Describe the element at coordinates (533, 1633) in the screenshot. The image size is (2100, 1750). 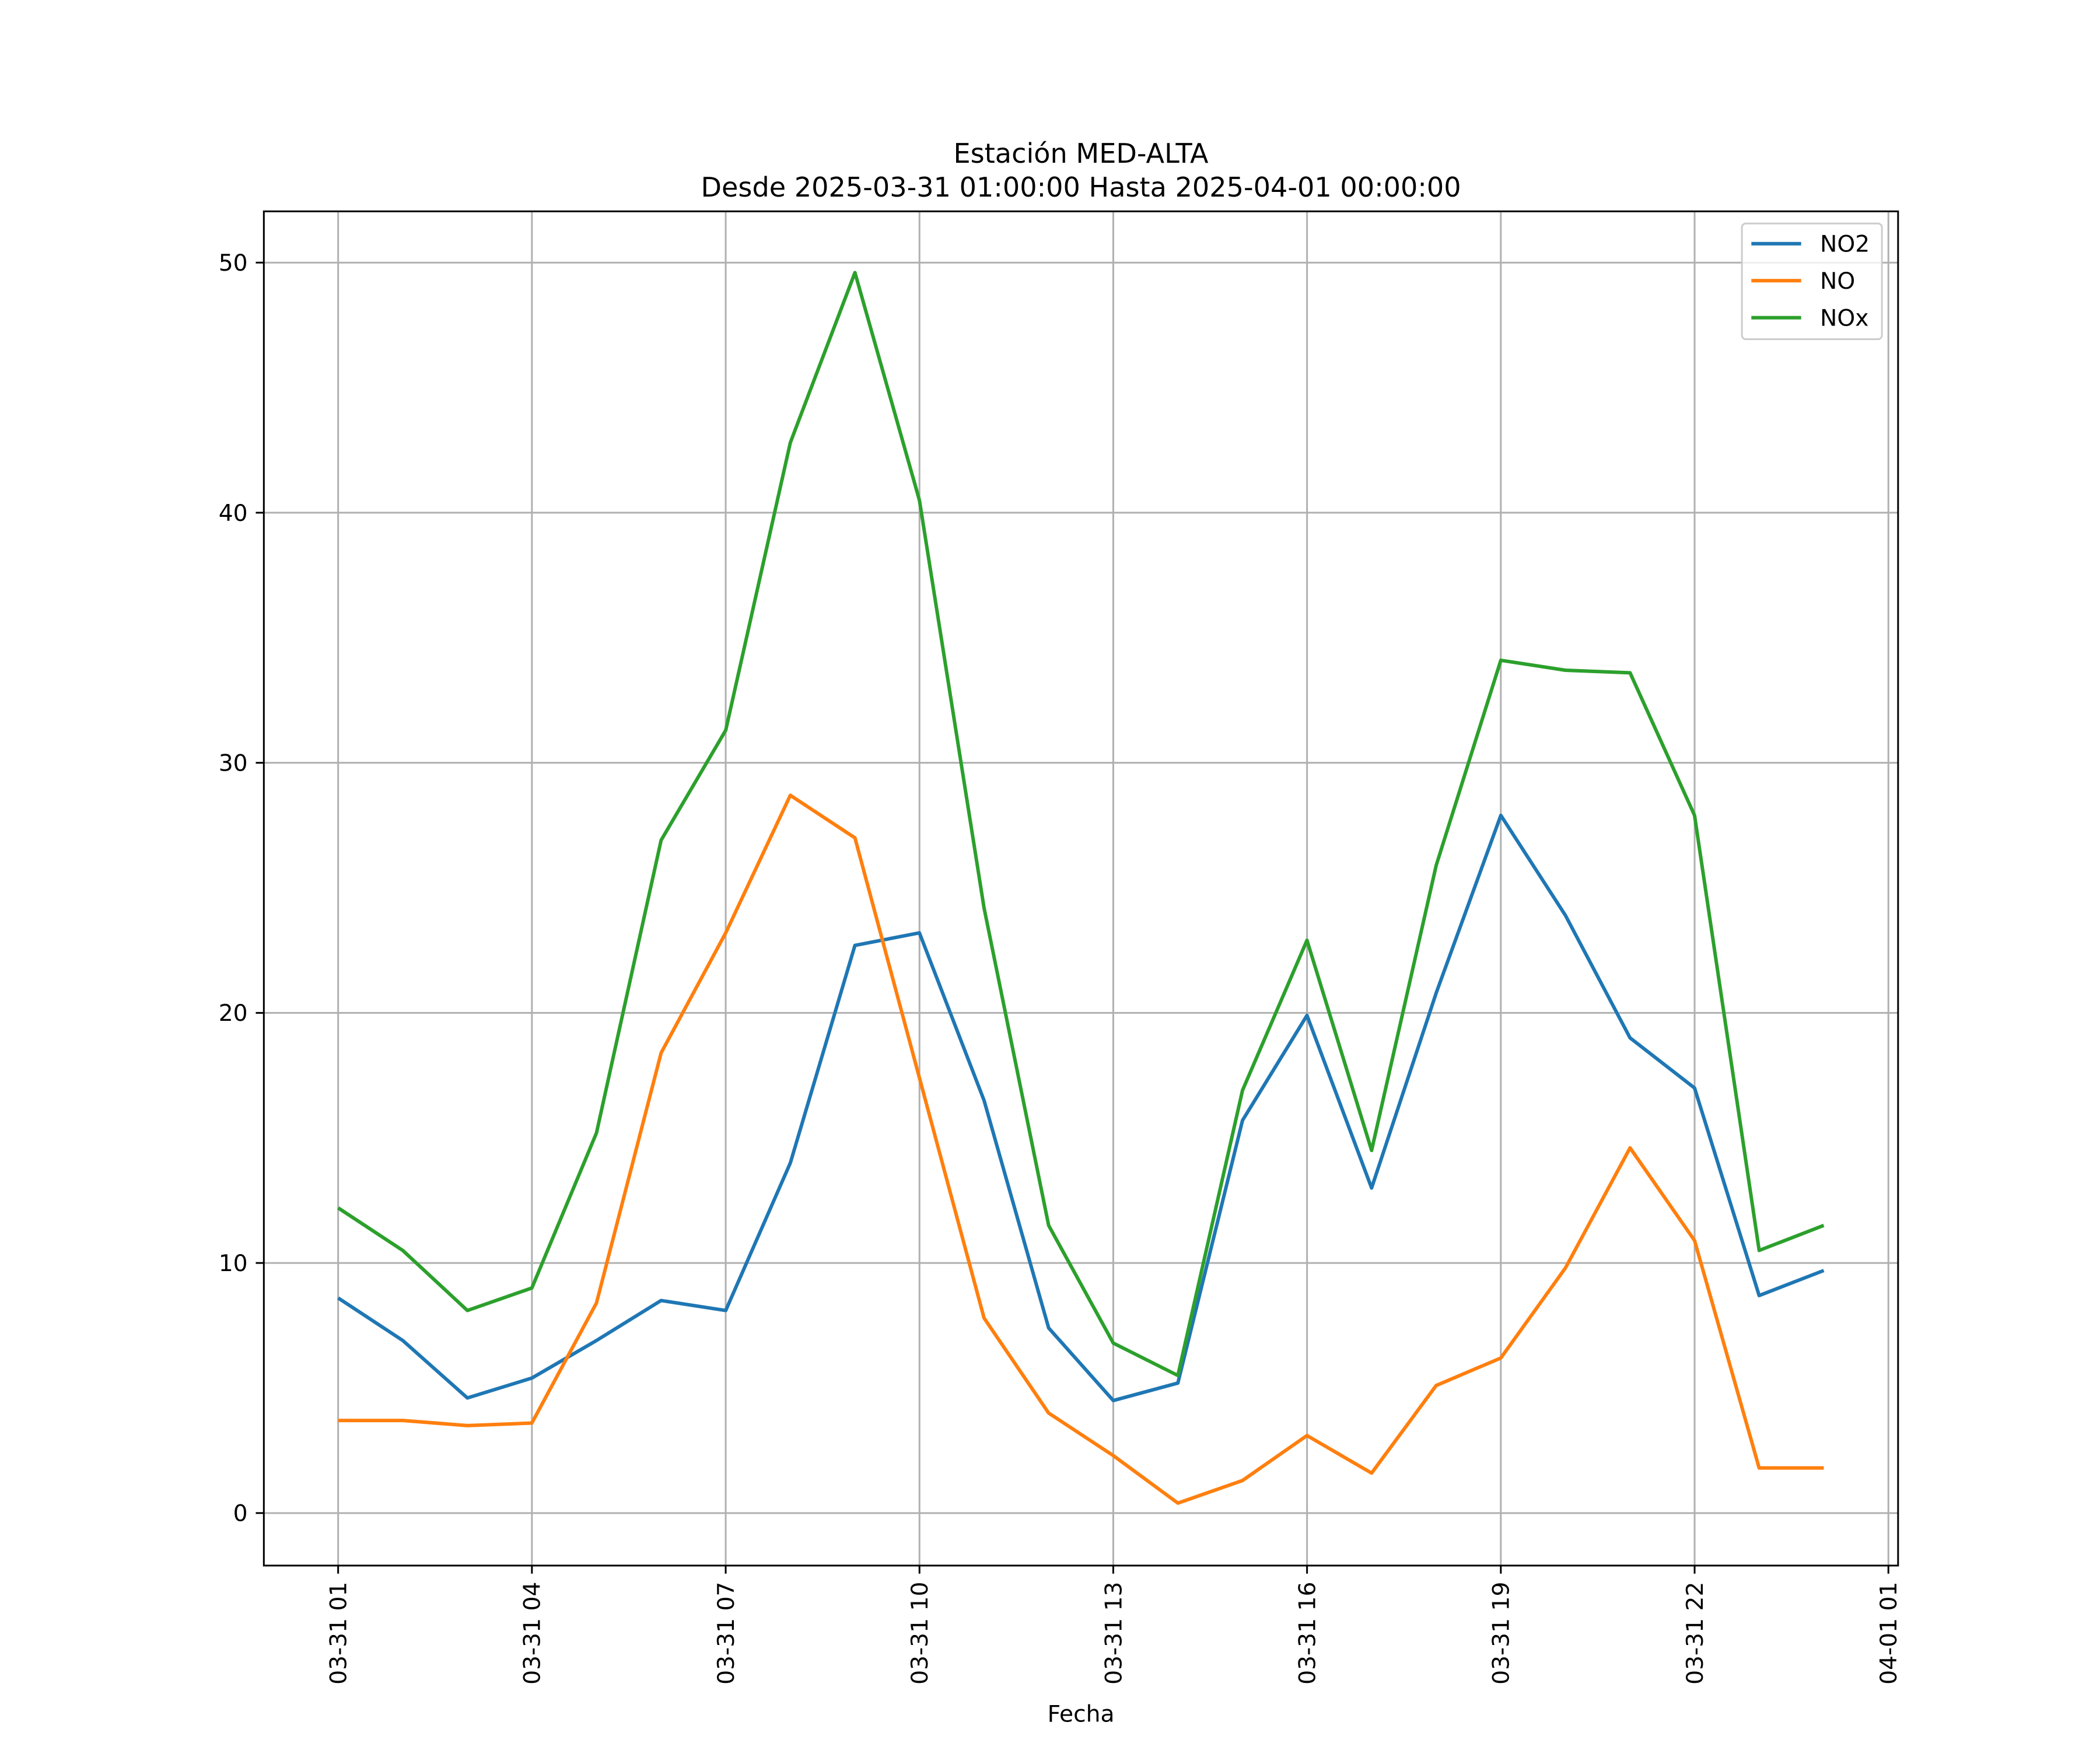
I see `x-tick-label: 03-31 04` at that location.